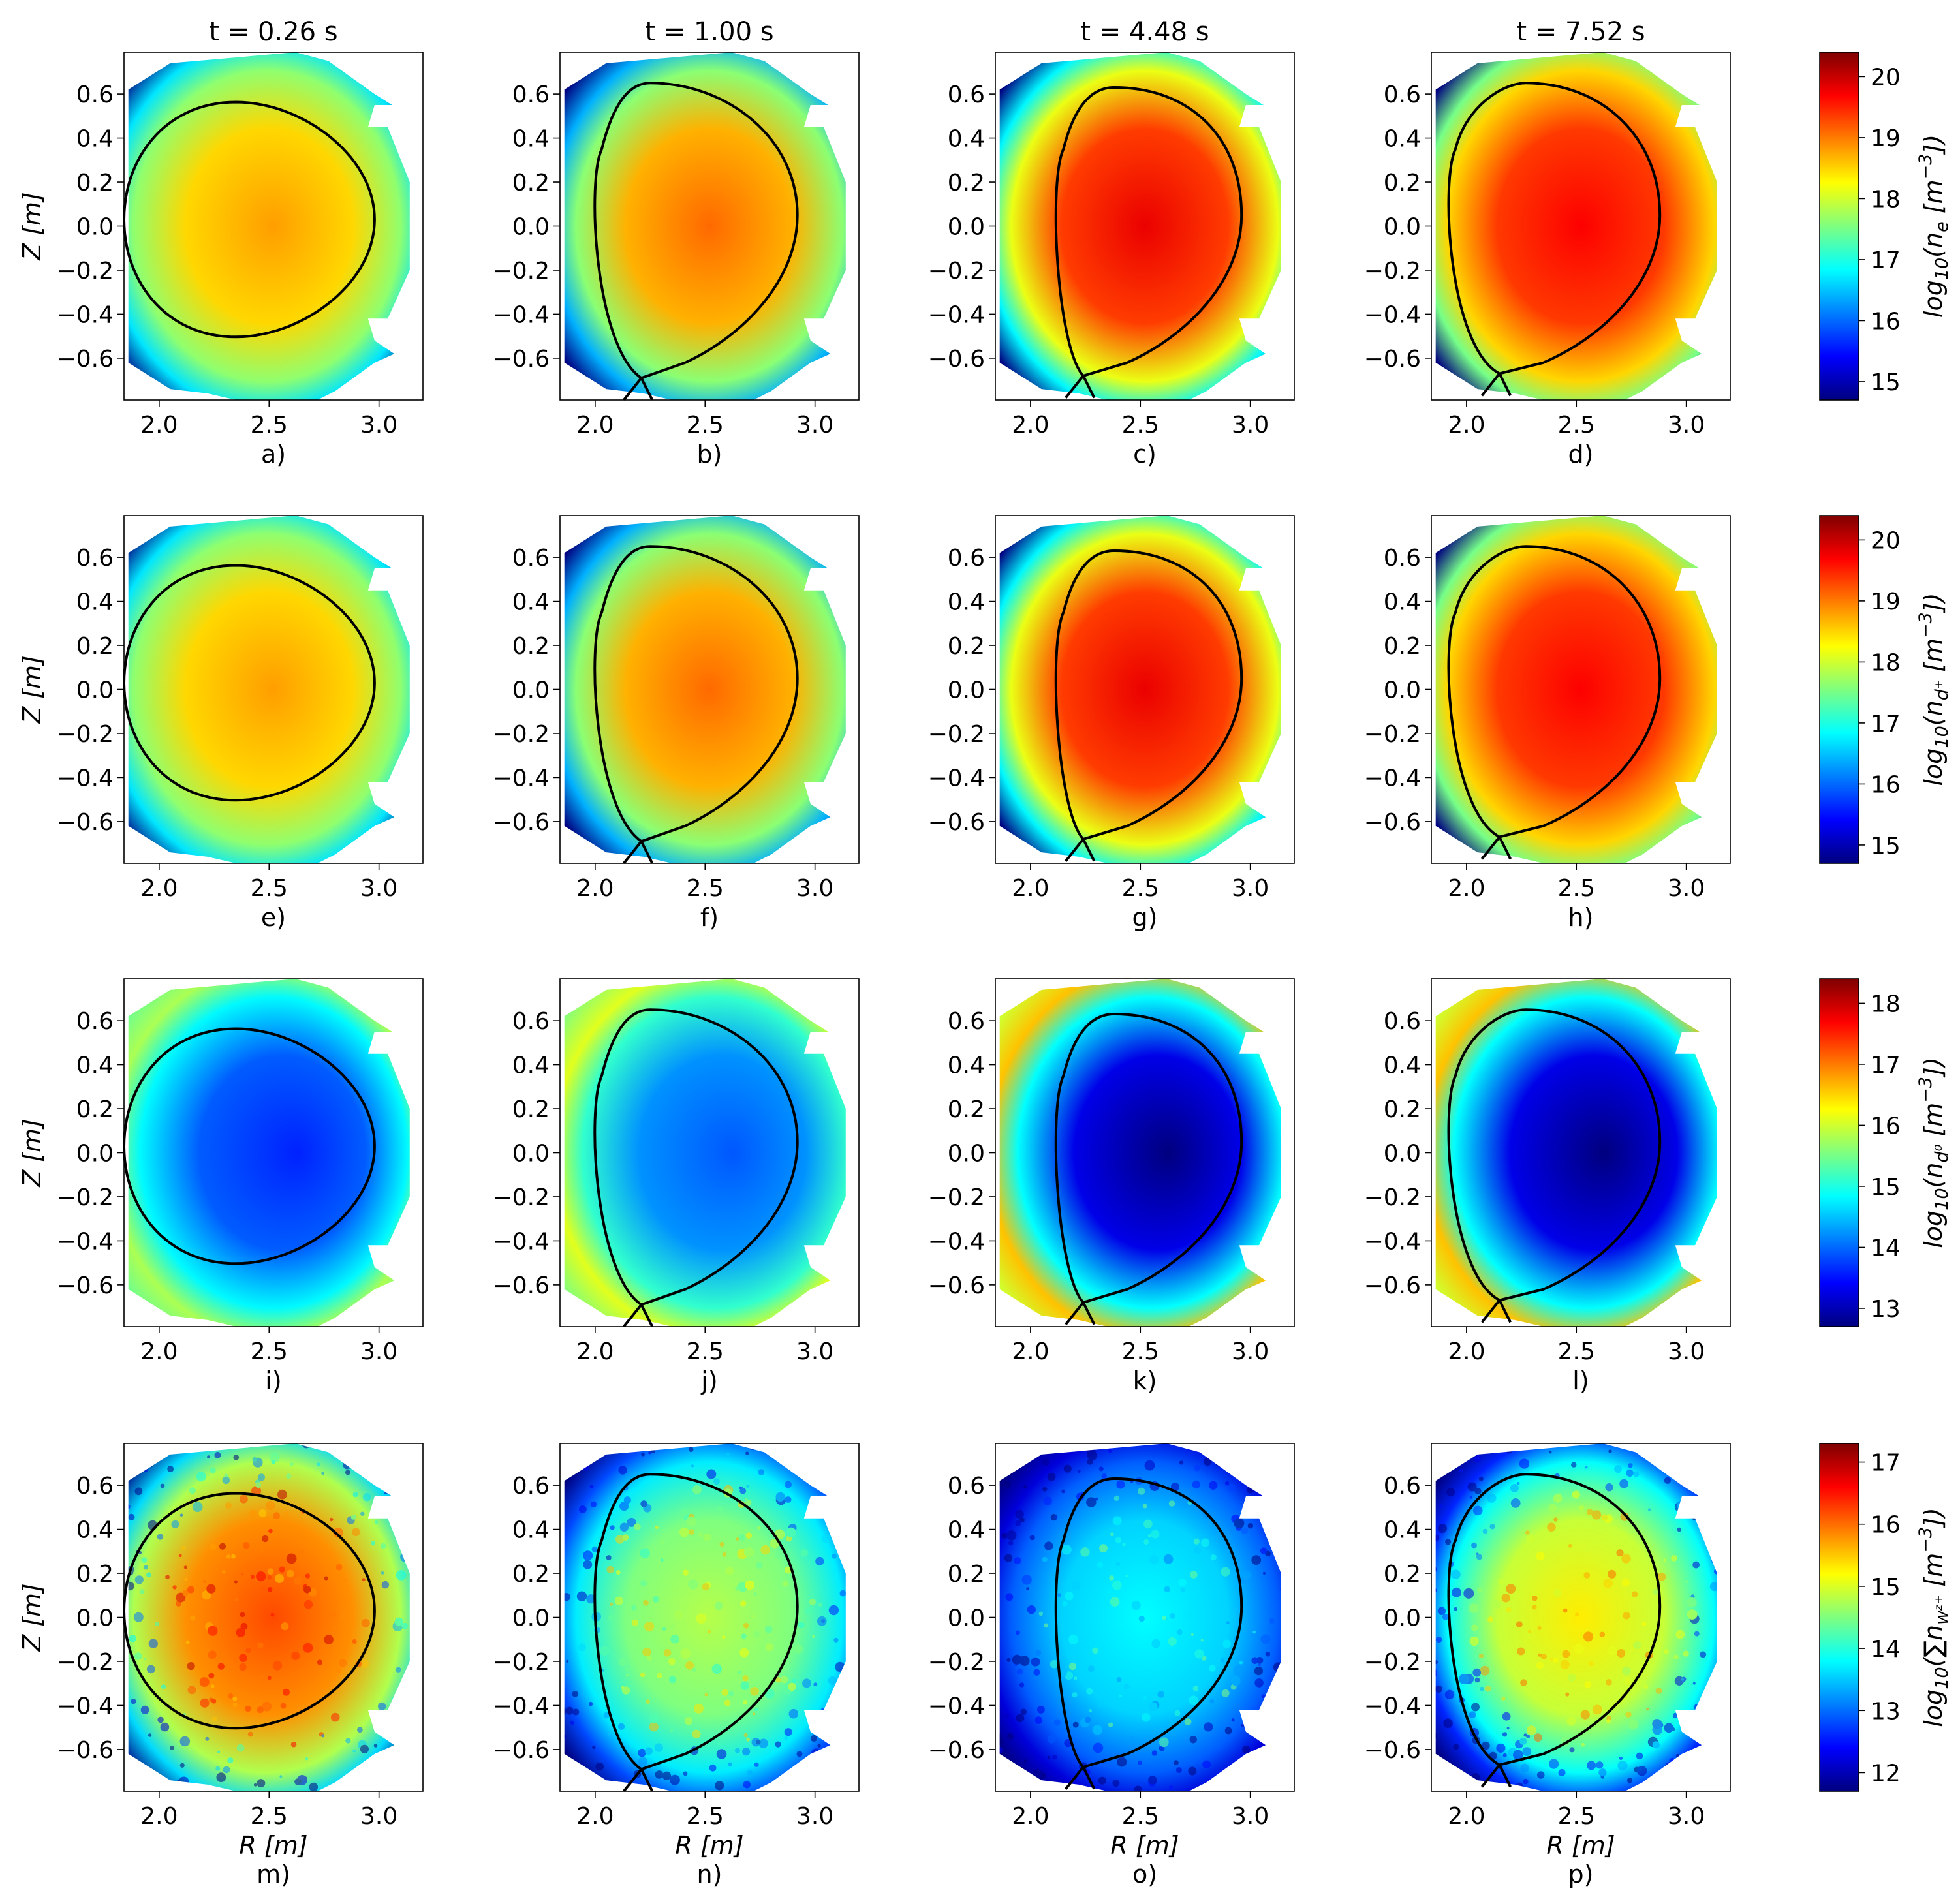 The image size is (1960, 1897). I want to click on colorbar-tick-label: 15, so click(1886, 846).